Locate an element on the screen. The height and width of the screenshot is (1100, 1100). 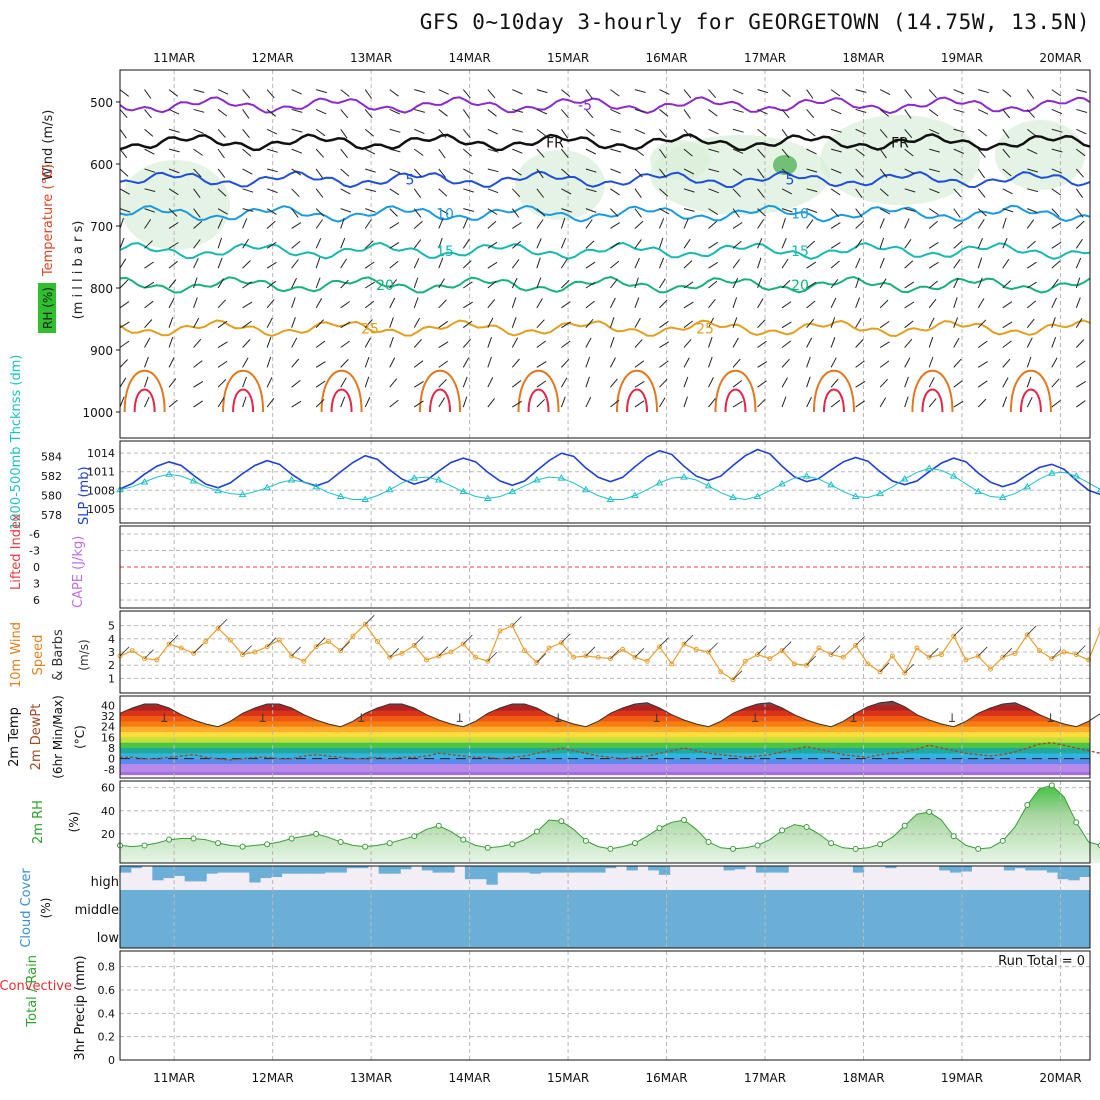
pressure-tick: 500 is located at coordinates (101, 103).